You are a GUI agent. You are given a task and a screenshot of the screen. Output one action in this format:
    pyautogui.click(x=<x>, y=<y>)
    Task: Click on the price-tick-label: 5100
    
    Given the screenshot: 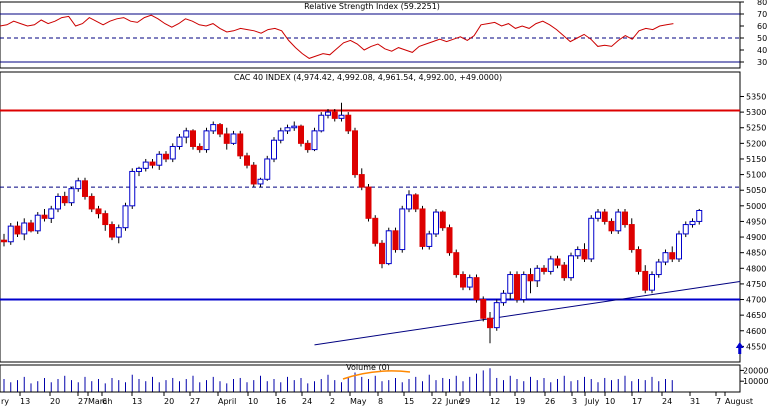 What is the action you would take?
    pyautogui.click(x=756, y=175)
    